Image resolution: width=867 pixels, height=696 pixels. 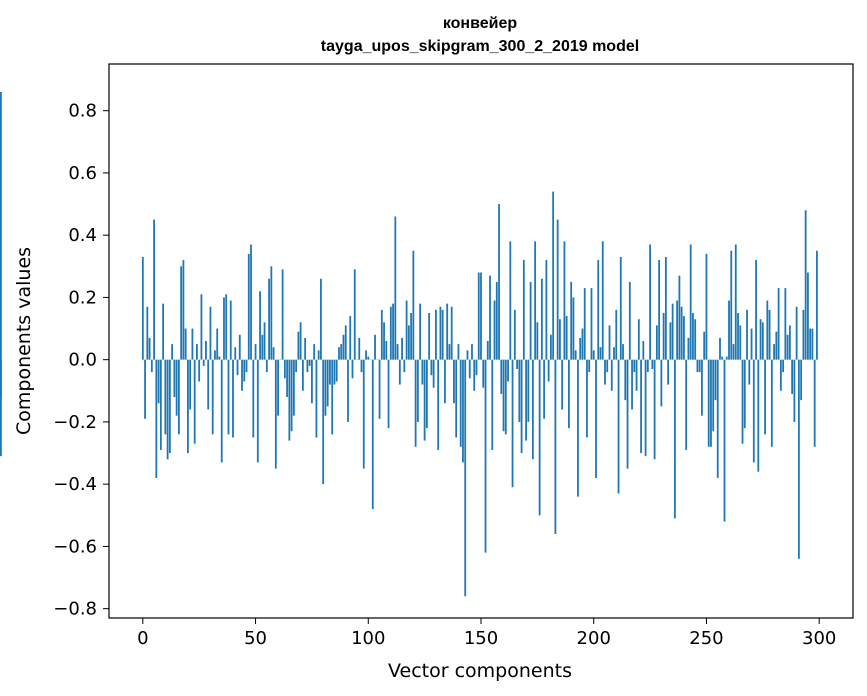 What do you see at coordinates (82, 235) in the screenshot?
I see `y-tick-label: 0.4` at bounding box center [82, 235].